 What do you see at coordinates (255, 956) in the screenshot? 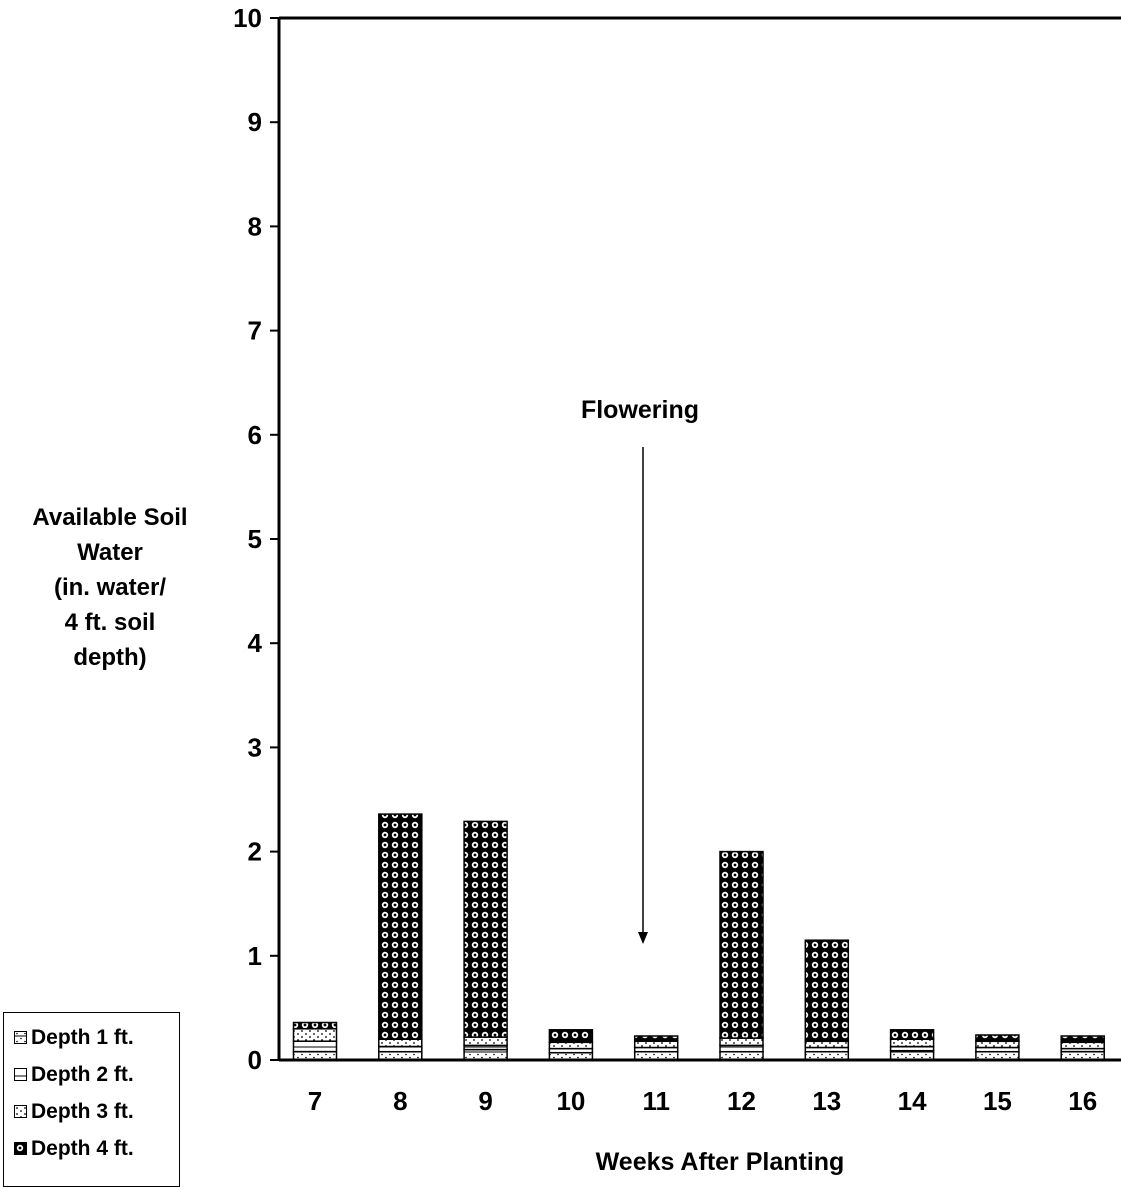
I see `y-tick-label: 1` at bounding box center [255, 956].